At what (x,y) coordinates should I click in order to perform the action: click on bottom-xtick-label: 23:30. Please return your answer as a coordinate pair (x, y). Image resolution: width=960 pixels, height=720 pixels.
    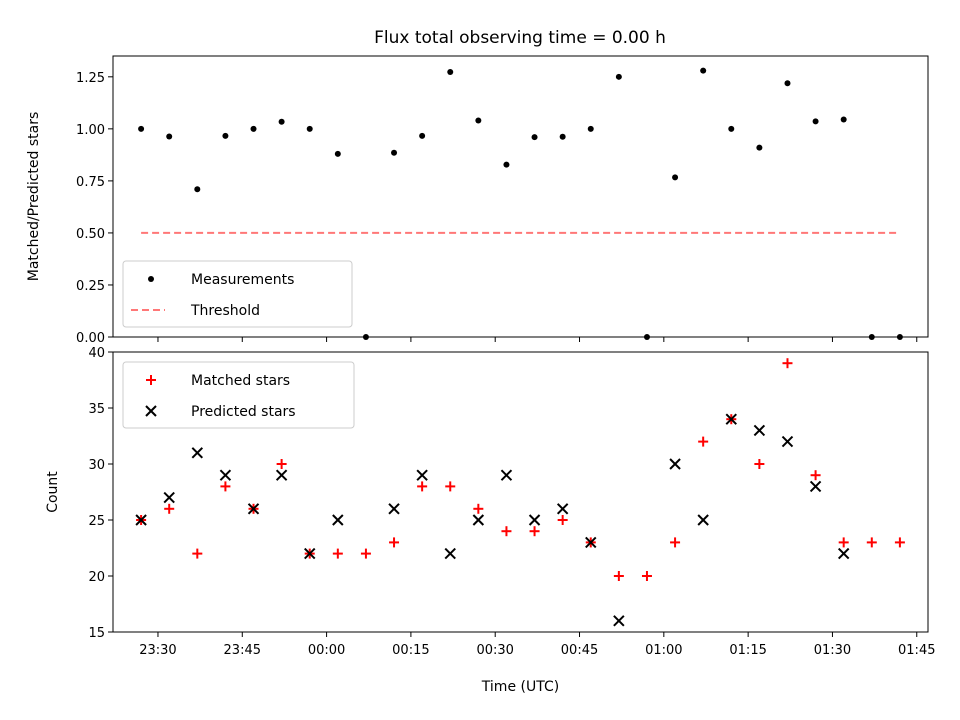
    Looking at the image, I should click on (157, 650).